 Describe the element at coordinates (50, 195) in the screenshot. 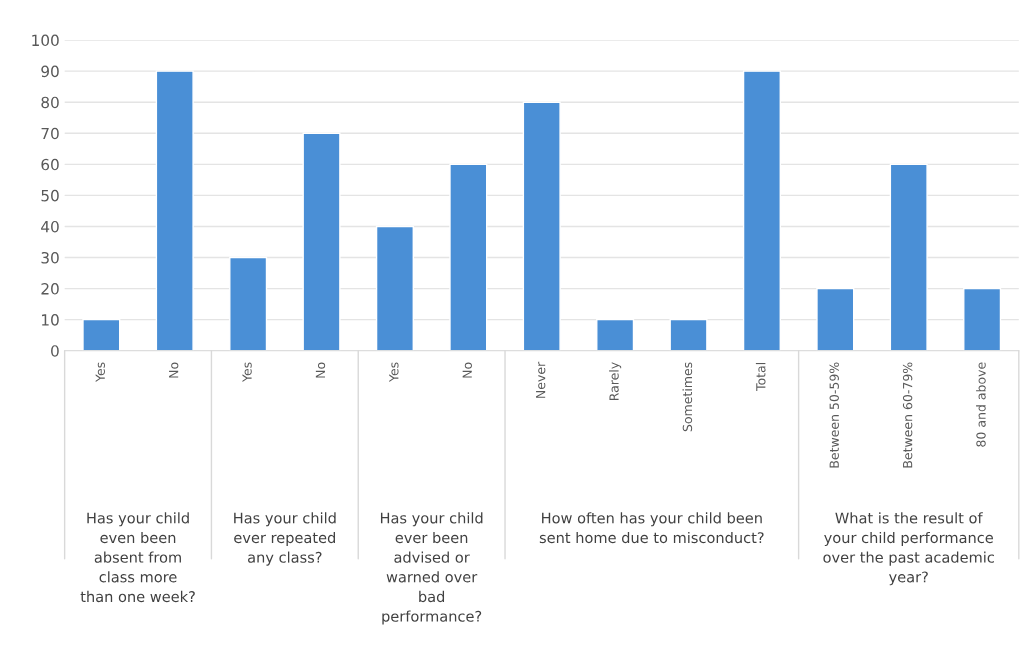

I see `y-tick-label: 50` at that location.